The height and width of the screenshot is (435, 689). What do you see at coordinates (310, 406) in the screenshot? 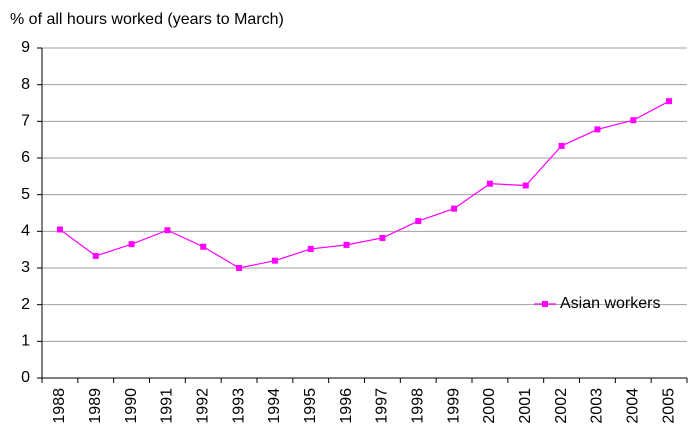
I see `x-tick-label: 1995` at bounding box center [310, 406].